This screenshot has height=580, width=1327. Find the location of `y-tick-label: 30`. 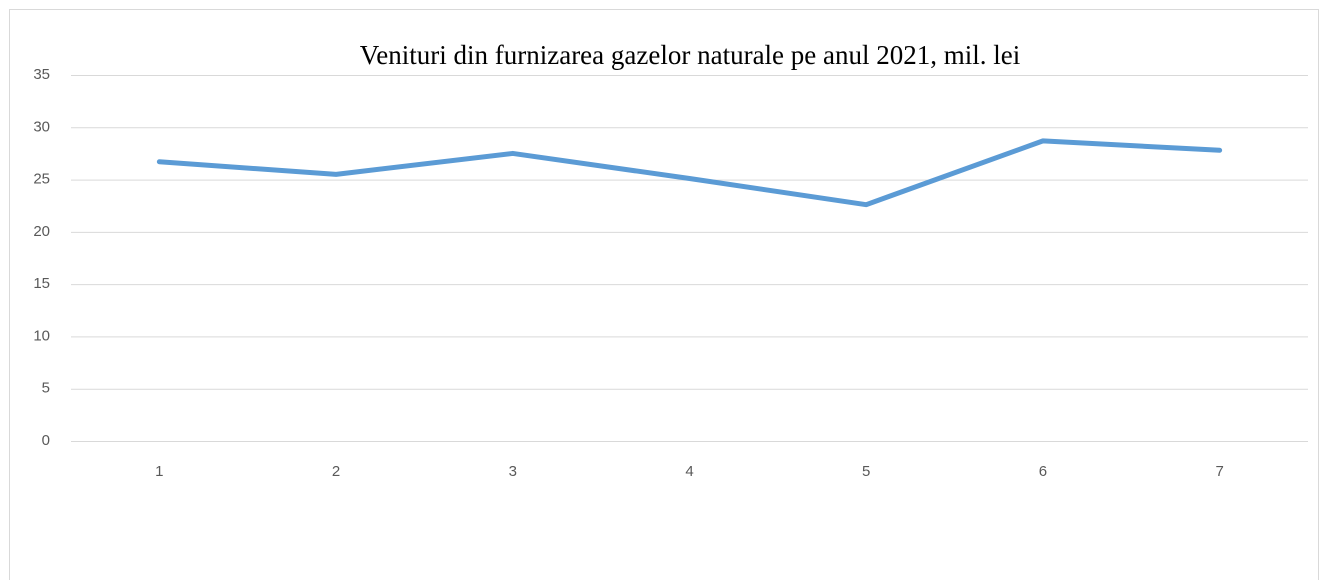

y-tick-label: 30 is located at coordinates (41, 126).